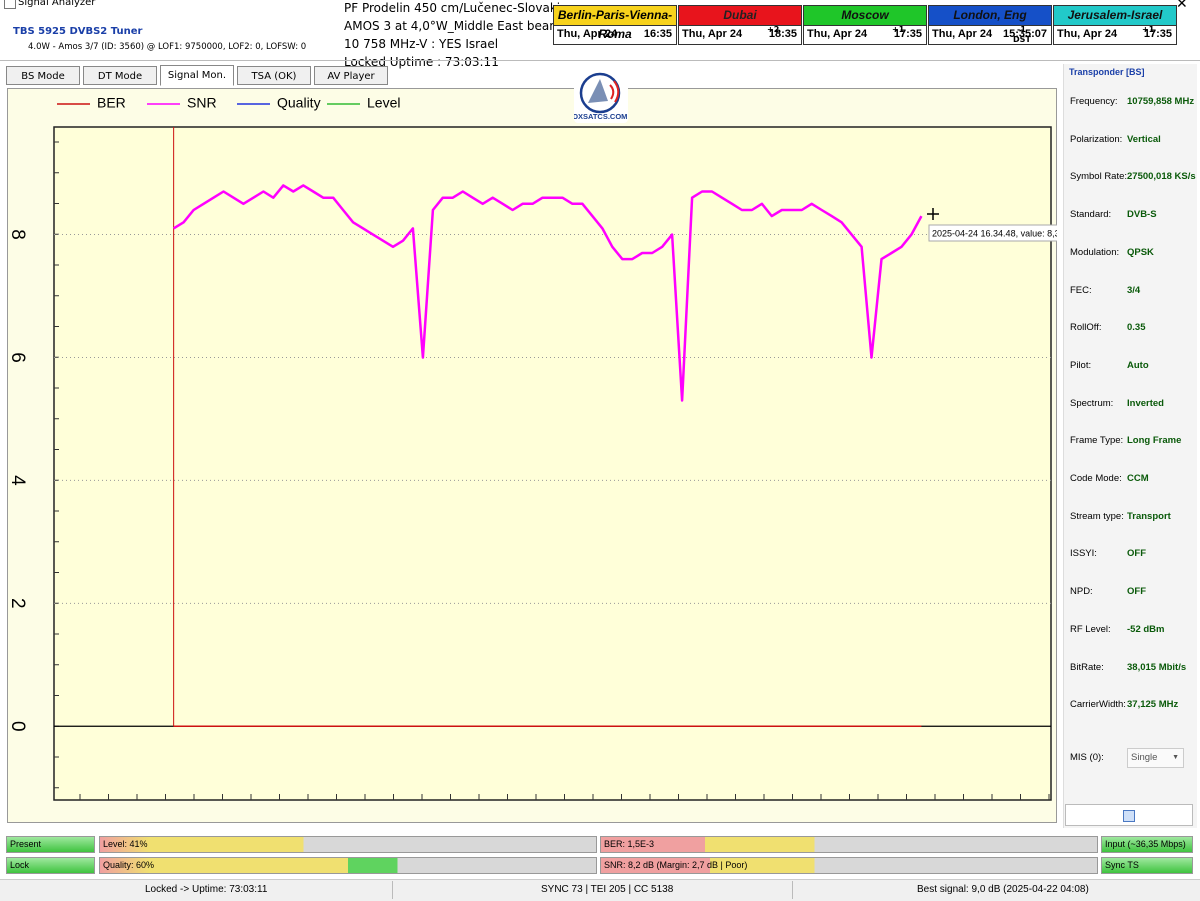  Describe the element at coordinates (1149, 516) in the screenshot. I see `info-value: Transport` at that location.